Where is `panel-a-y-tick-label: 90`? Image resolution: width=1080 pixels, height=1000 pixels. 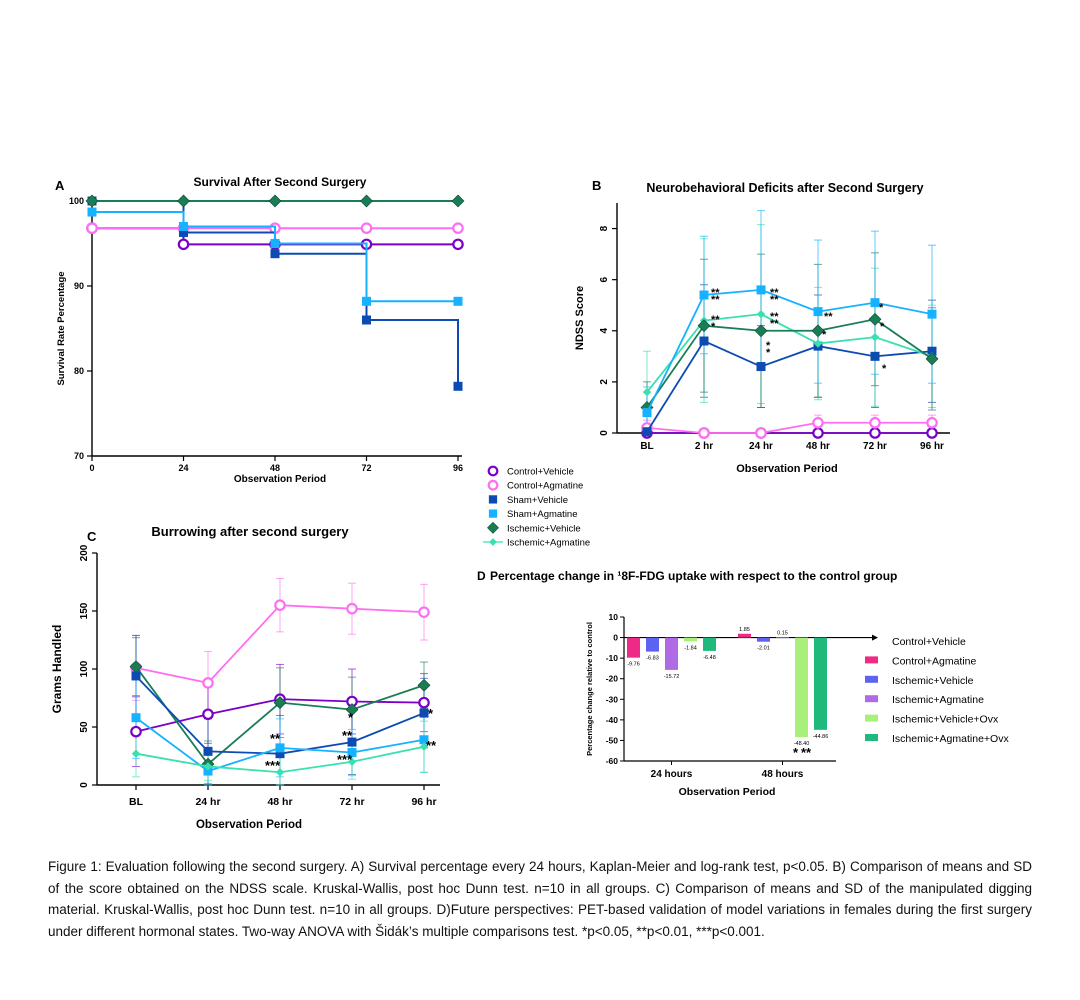 panel-a-y-tick-label: 90 is located at coordinates (79, 286).